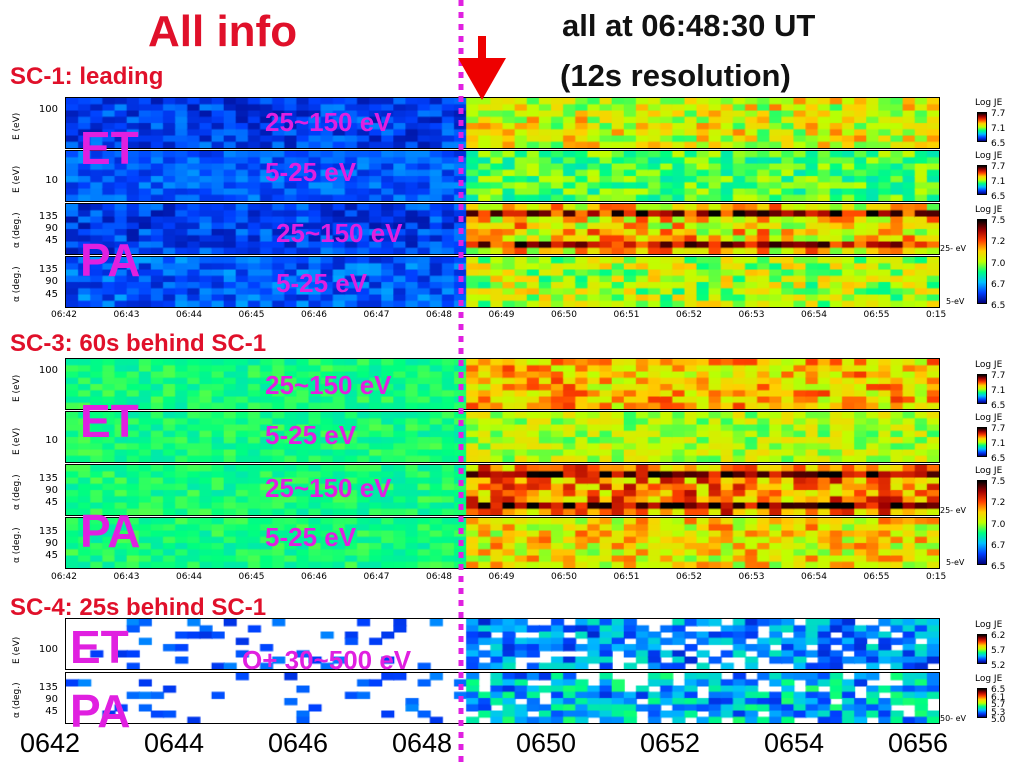 The height and width of the screenshot is (768, 1024). Describe the element at coordinates (311, 537) in the screenshot. I see `sc3-range-low-pa: 5-25 eV` at that location.